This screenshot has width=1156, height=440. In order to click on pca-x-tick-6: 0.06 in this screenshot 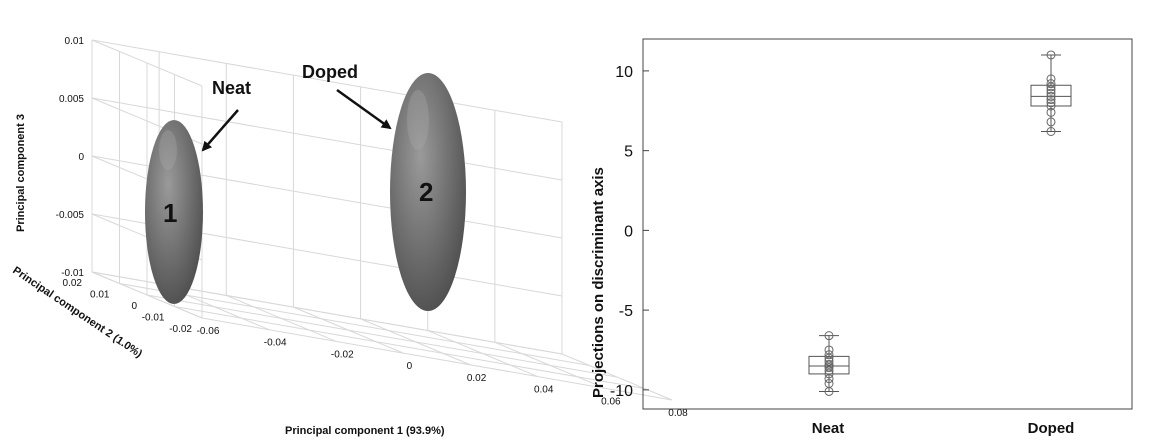, I will do `click(611, 401)`.